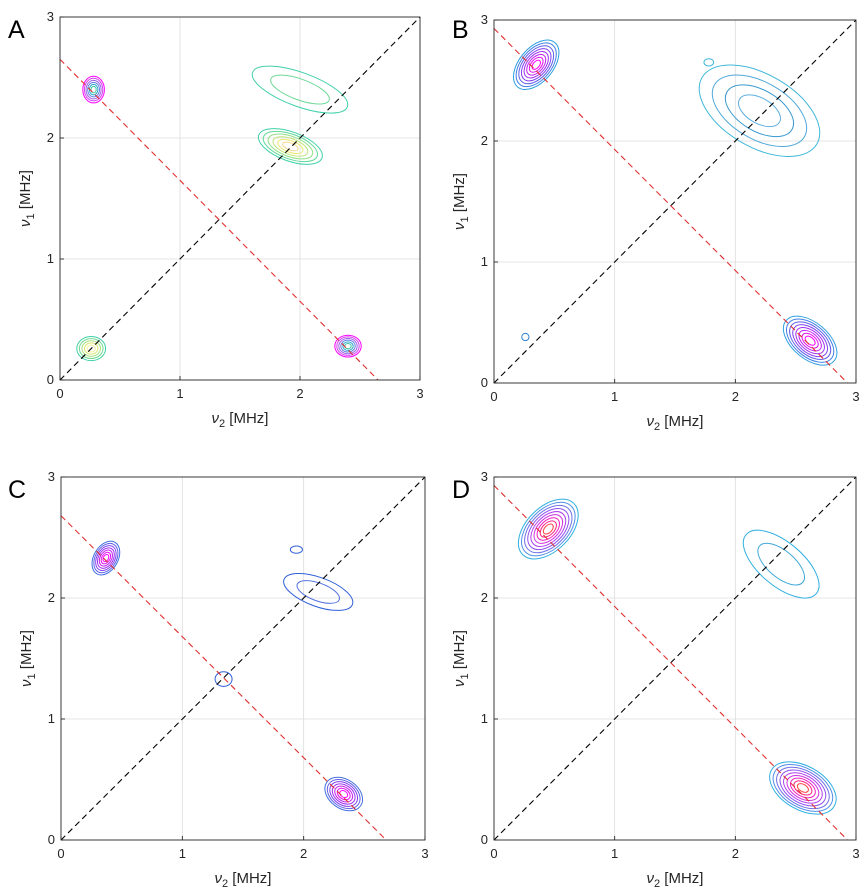 The width and height of the screenshot is (859, 893). Describe the element at coordinates (17, 490) in the screenshot. I see `panel-label: C` at that location.